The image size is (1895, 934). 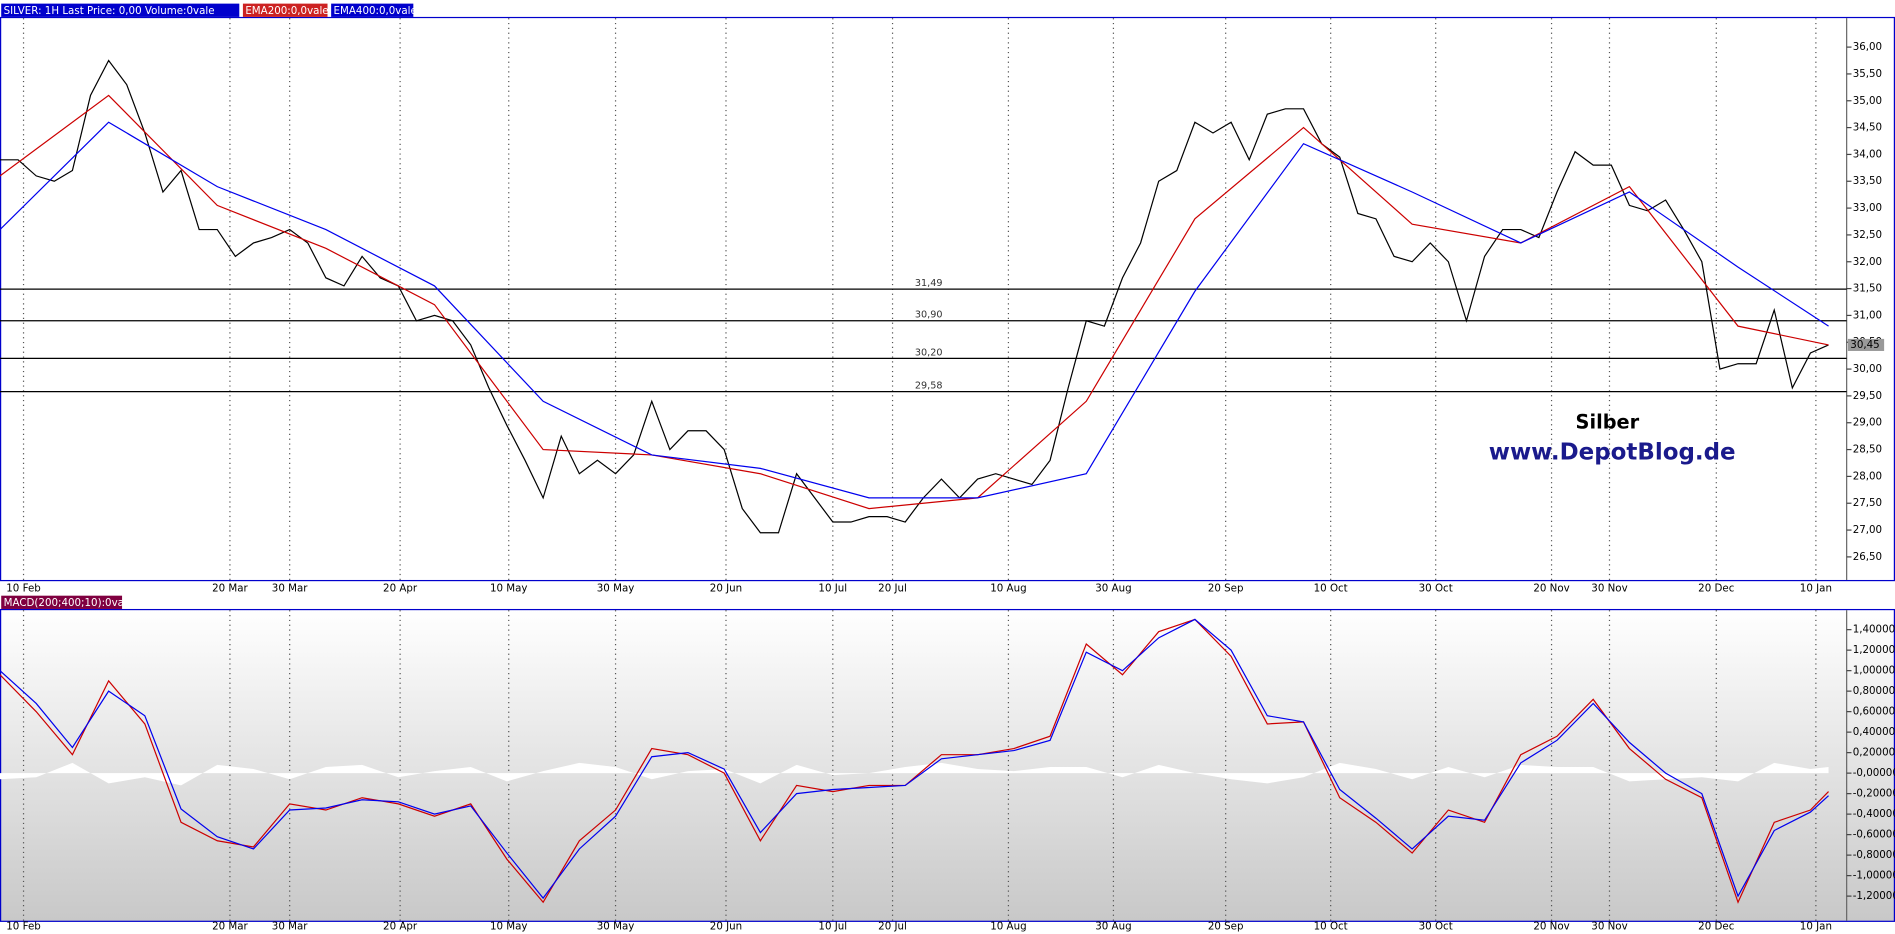 What do you see at coordinates (1867, 47) in the screenshot?
I see `y-tick-label: 36,00` at bounding box center [1867, 47].